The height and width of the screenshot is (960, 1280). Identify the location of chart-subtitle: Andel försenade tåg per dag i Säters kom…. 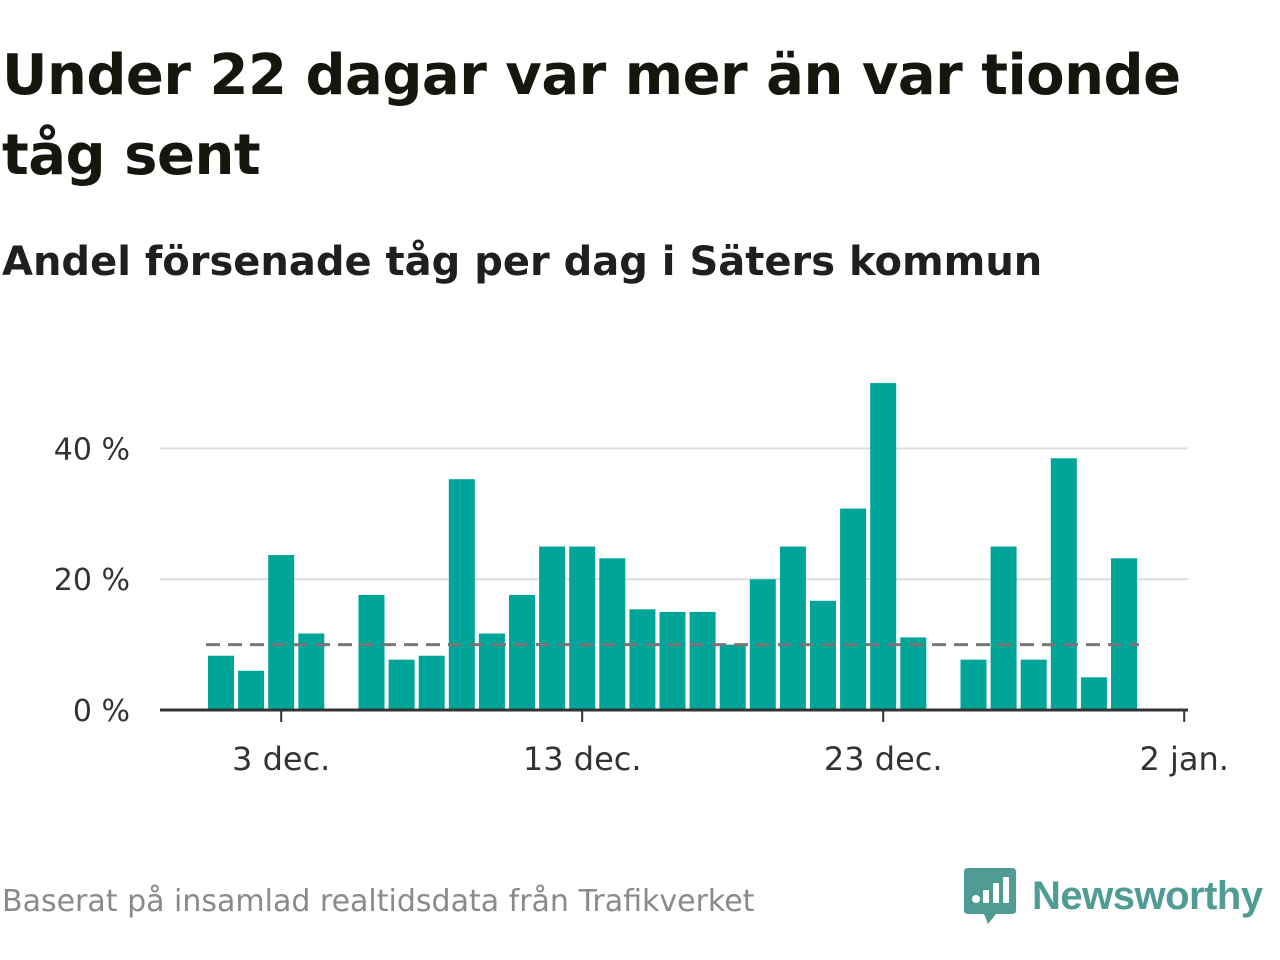
(522, 262).